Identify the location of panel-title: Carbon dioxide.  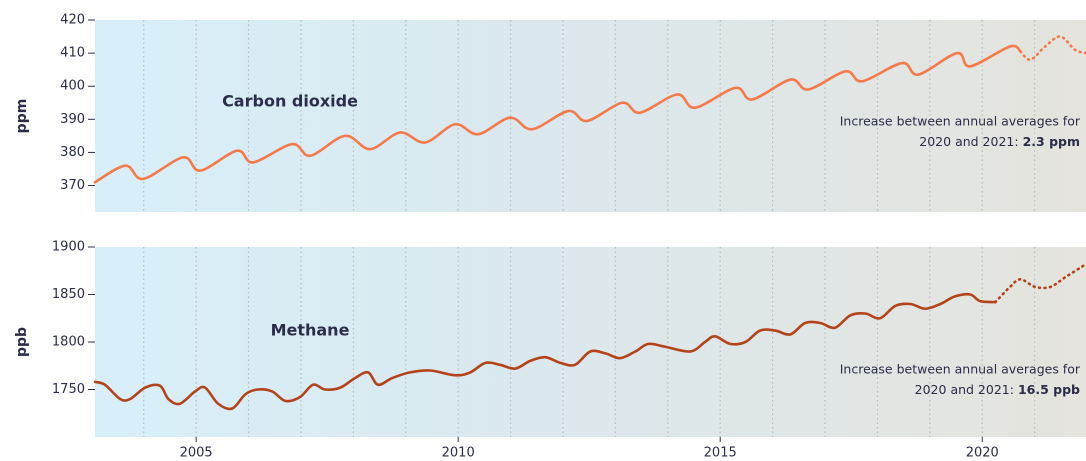
(290, 101).